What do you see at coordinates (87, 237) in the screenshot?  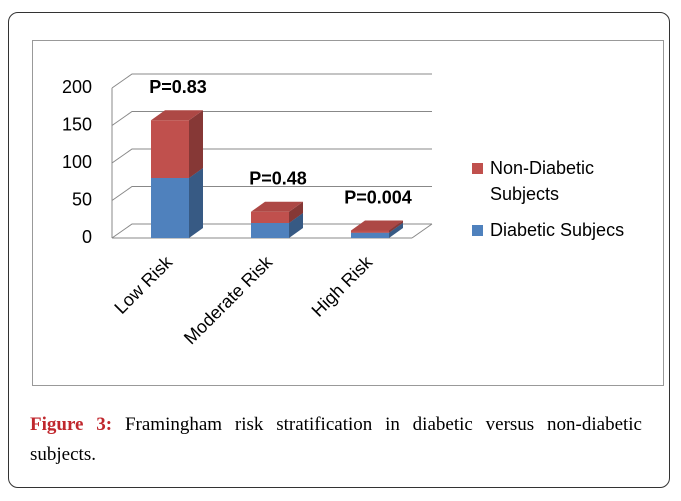 I see `y-tick-label: 0` at bounding box center [87, 237].